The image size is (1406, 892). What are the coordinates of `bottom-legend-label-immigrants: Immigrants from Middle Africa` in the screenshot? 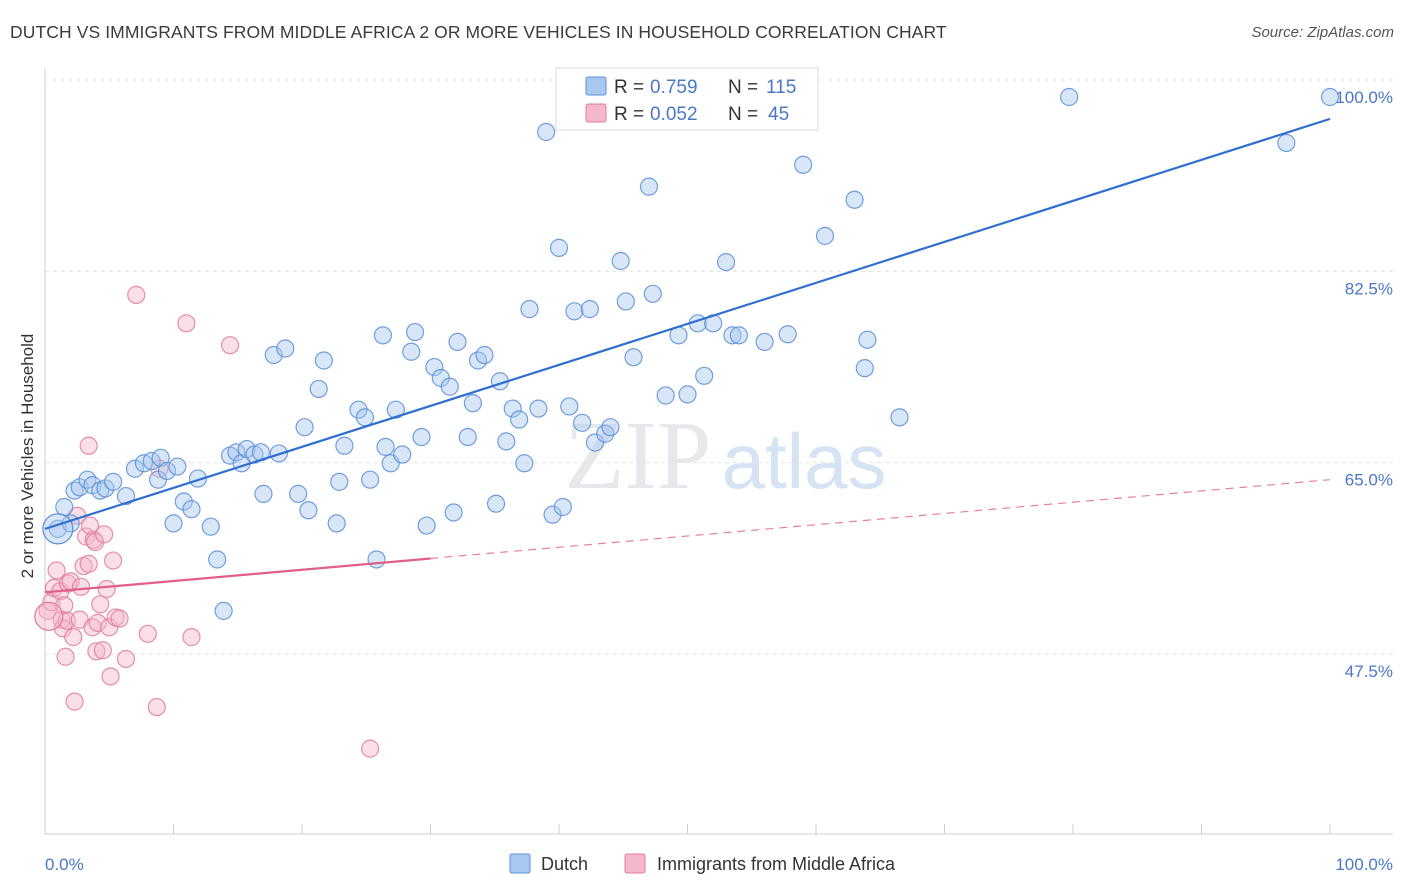 It's located at (776, 864).